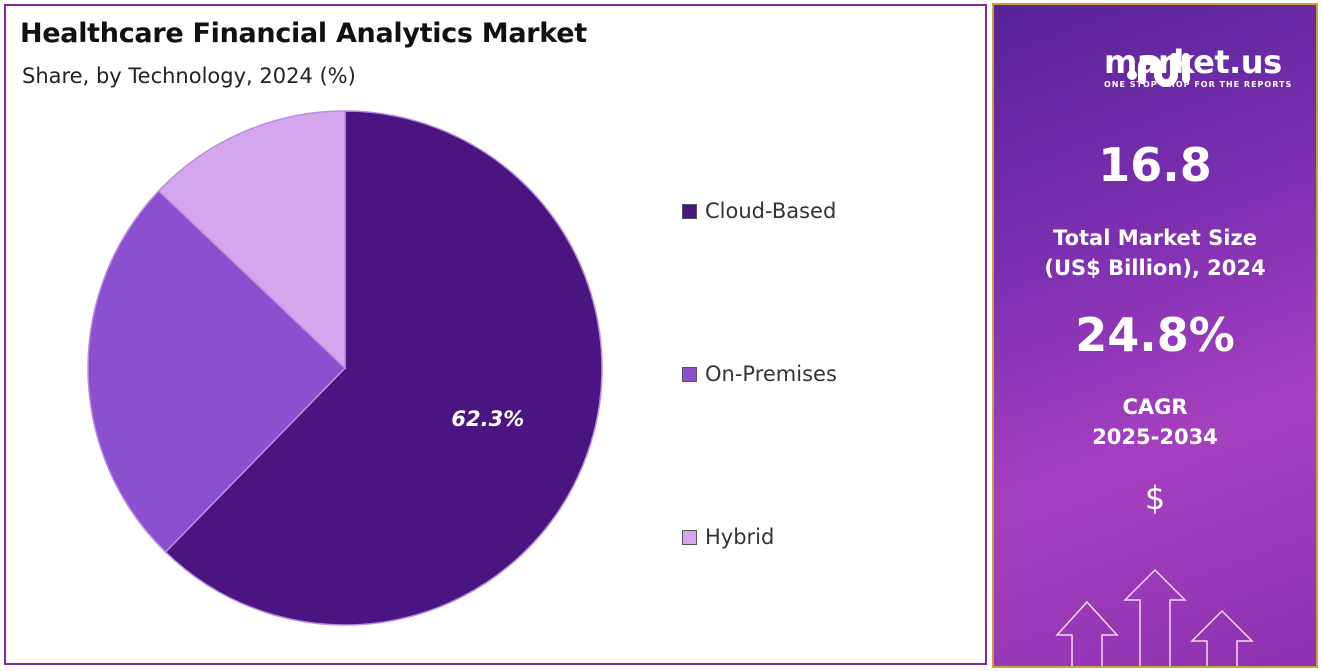 Image resolution: width=1321 pixels, height=671 pixels. I want to click on market-us-logo: market.us ONE STOP SHOP FOR THE REPORTS, so click(1159, 69).